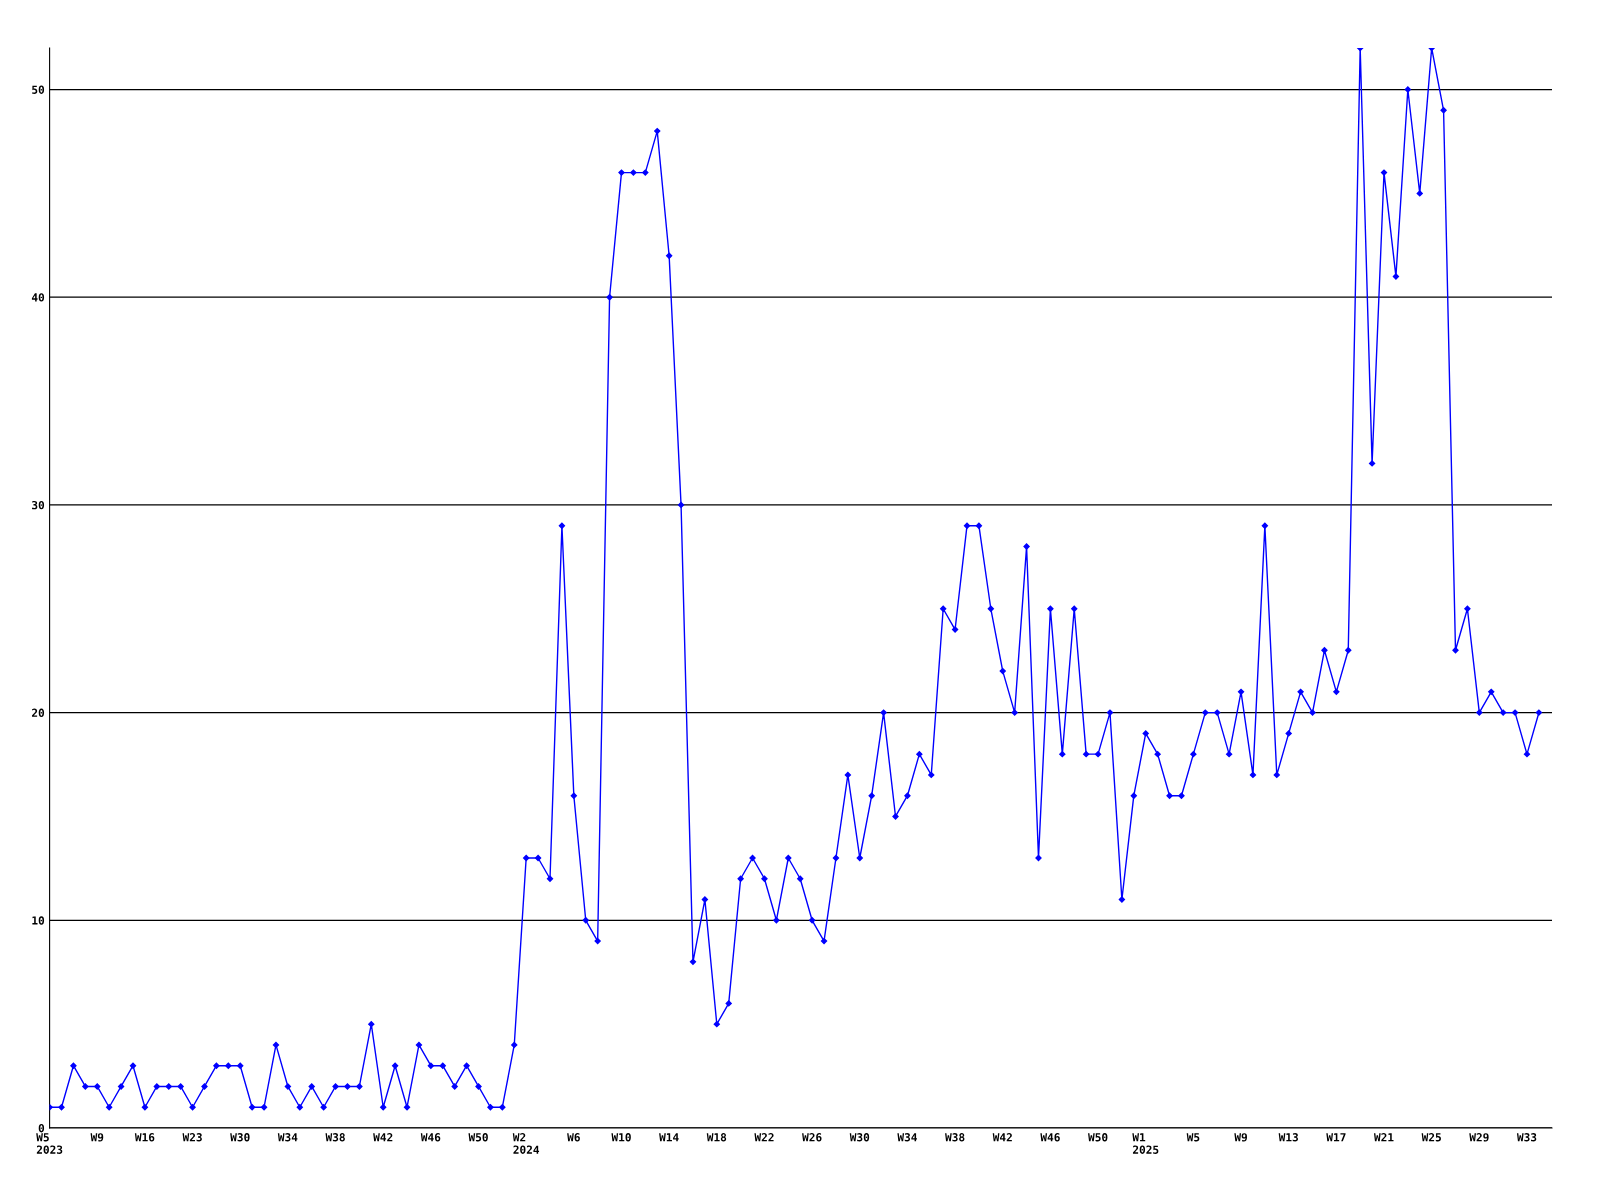 The height and width of the screenshot is (1200, 1600). Describe the element at coordinates (144, 1137) in the screenshot. I see `x-tick-label: W16` at that location.